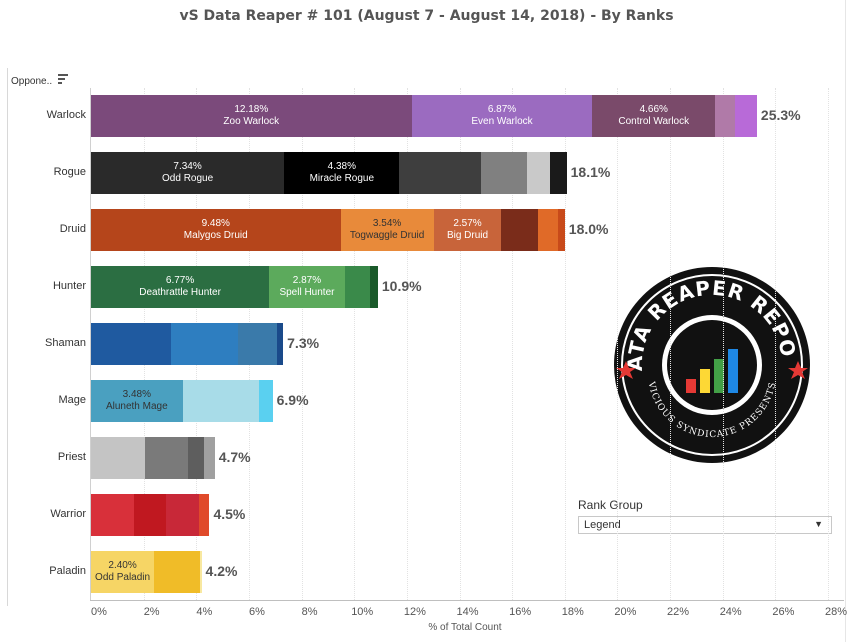 The height and width of the screenshot is (642, 853). What do you see at coordinates (783, 612) in the screenshot?
I see `x-tick-label: 26%` at bounding box center [783, 612].